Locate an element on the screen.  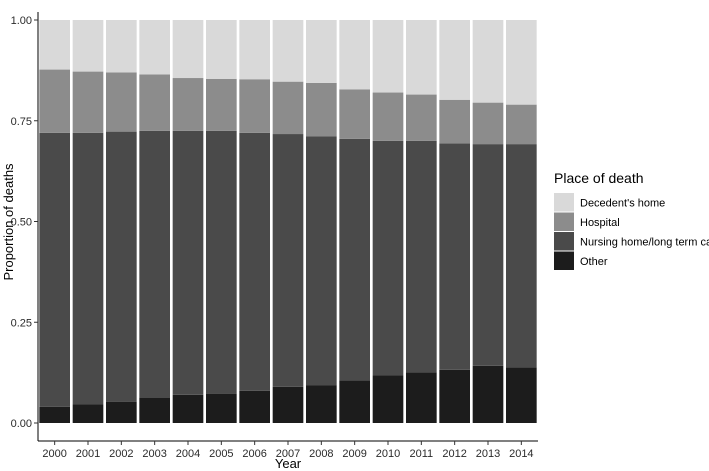
x-tick-label: 2011 is located at coordinates (422, 454).